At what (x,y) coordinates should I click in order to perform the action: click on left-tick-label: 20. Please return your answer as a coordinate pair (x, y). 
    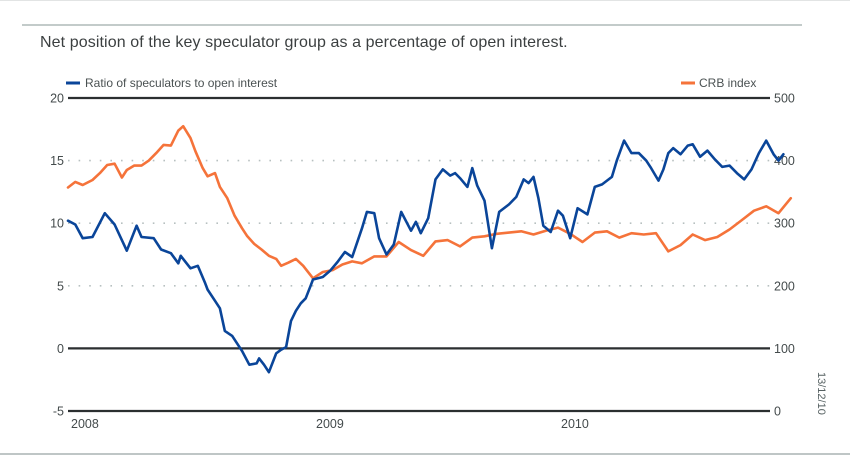
    Looking at the image, I should click on (57, 99).